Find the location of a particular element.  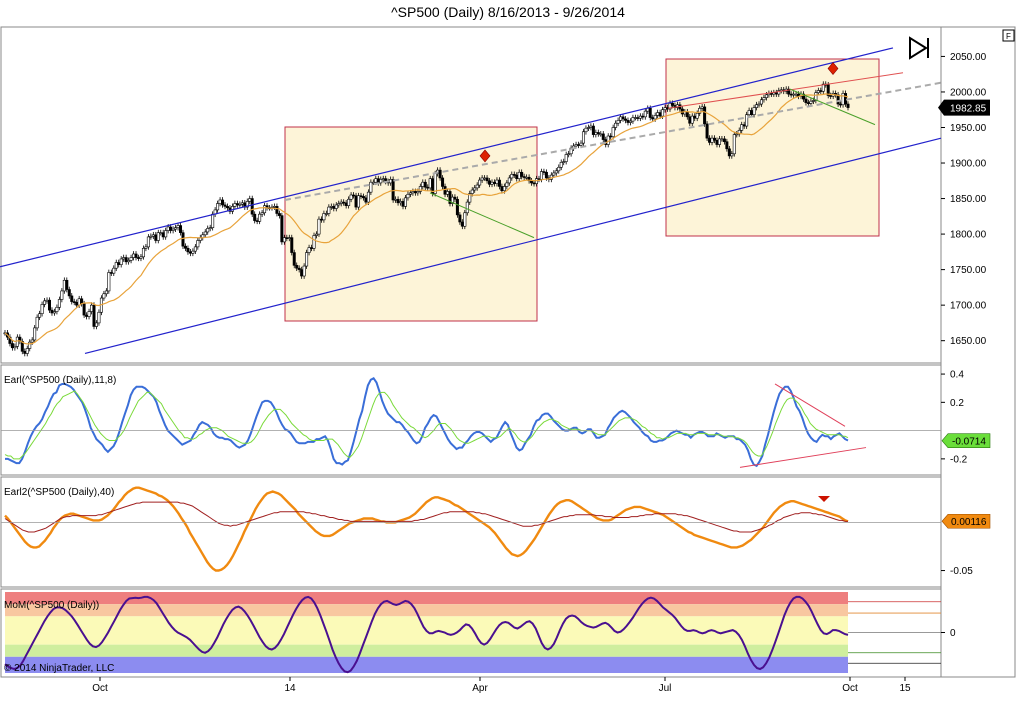

price-y-tick-label: 2000.00 is located at coordinates (968, 92).